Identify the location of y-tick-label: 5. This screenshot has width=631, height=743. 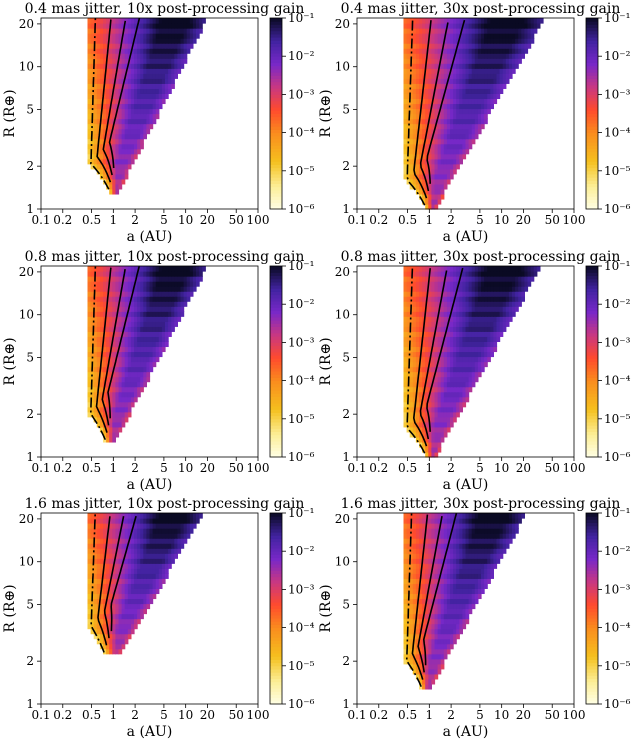
(30, 358).